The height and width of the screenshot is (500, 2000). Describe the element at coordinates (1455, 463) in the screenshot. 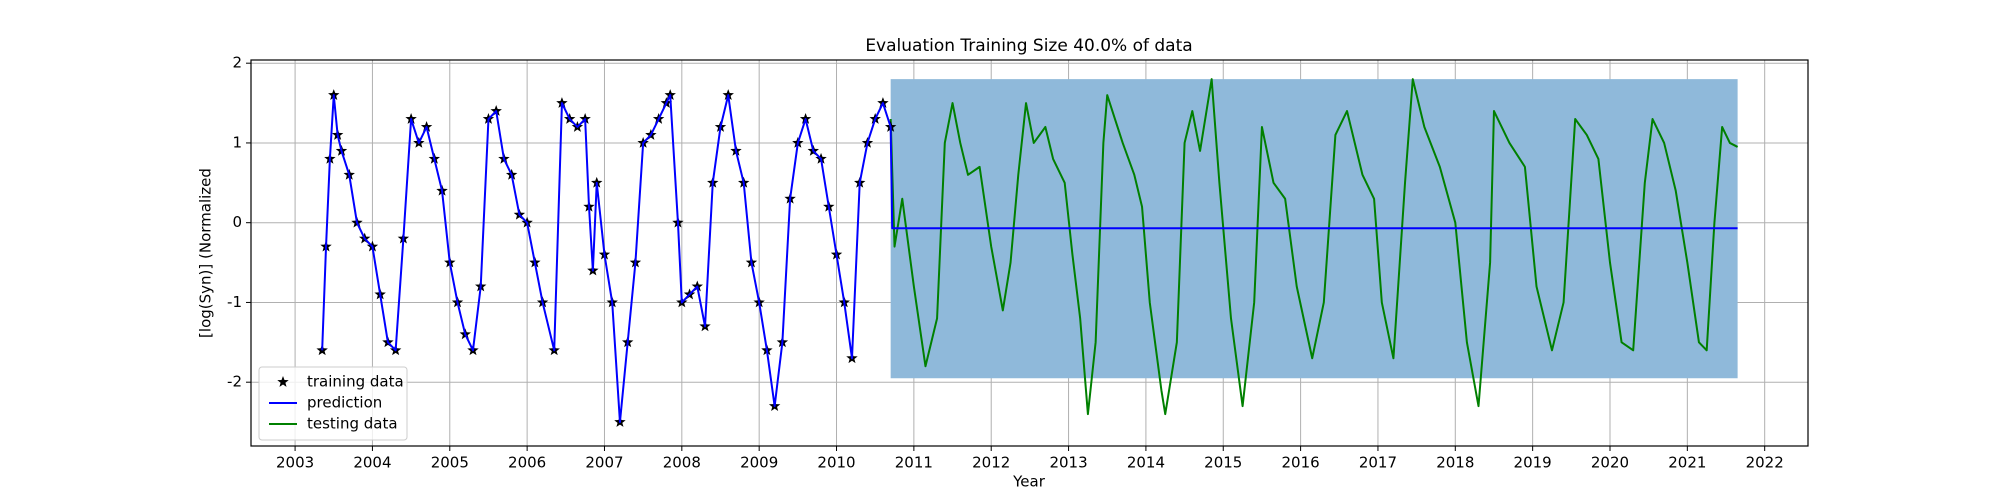

I see `x-tick-label: 2018` at that location.